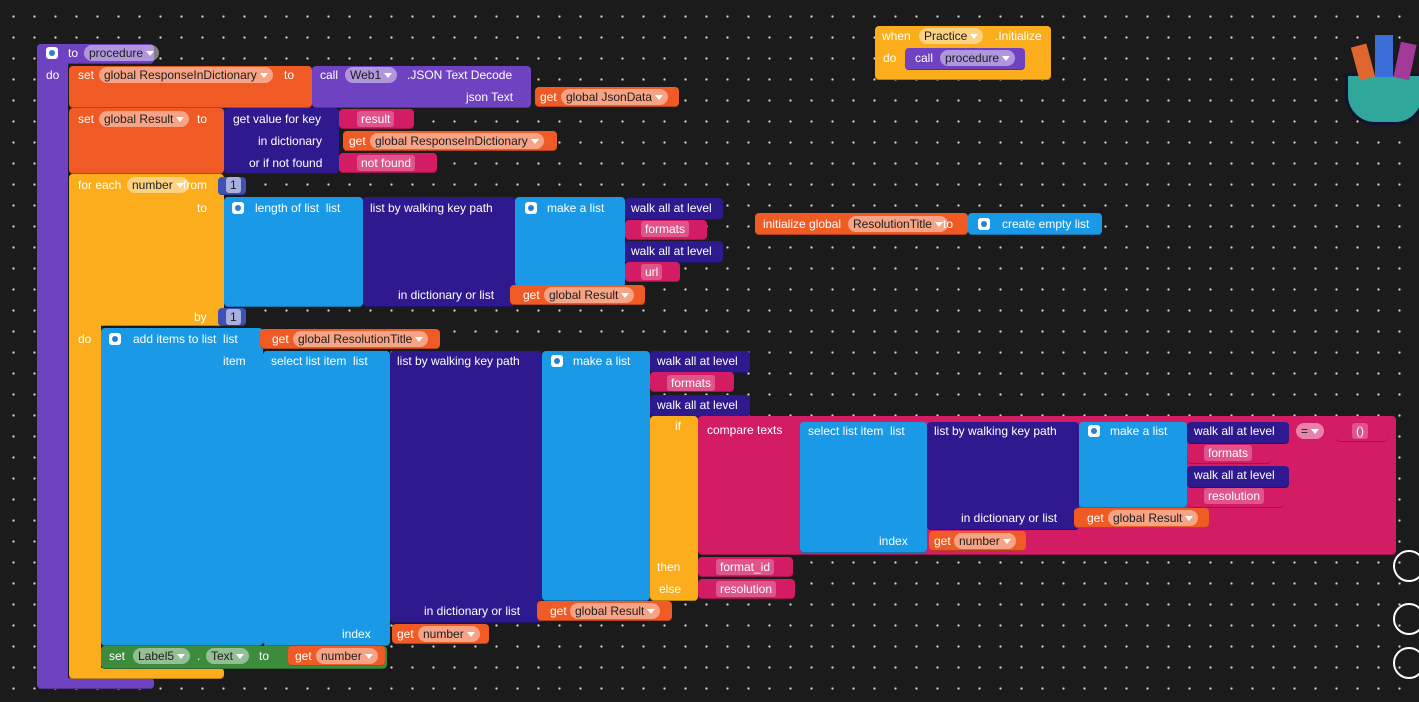  Describe the element at coordinates (289, 75) in the screenshot. I see `block-label: to` at that location.